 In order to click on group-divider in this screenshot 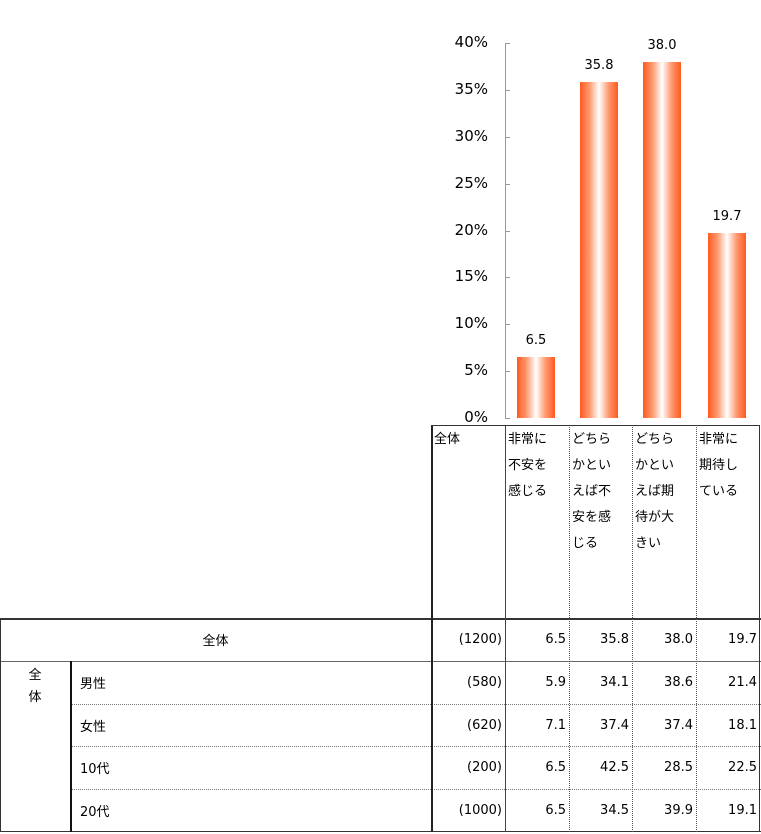, I will do `click(71, 746)`.